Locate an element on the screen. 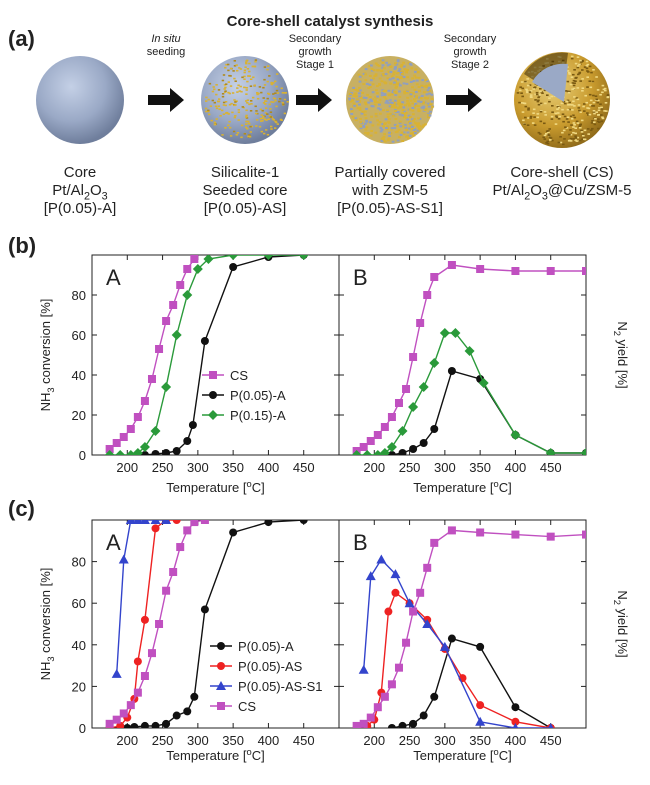  arrow-label: In situ is located at coordinates (165, 39).